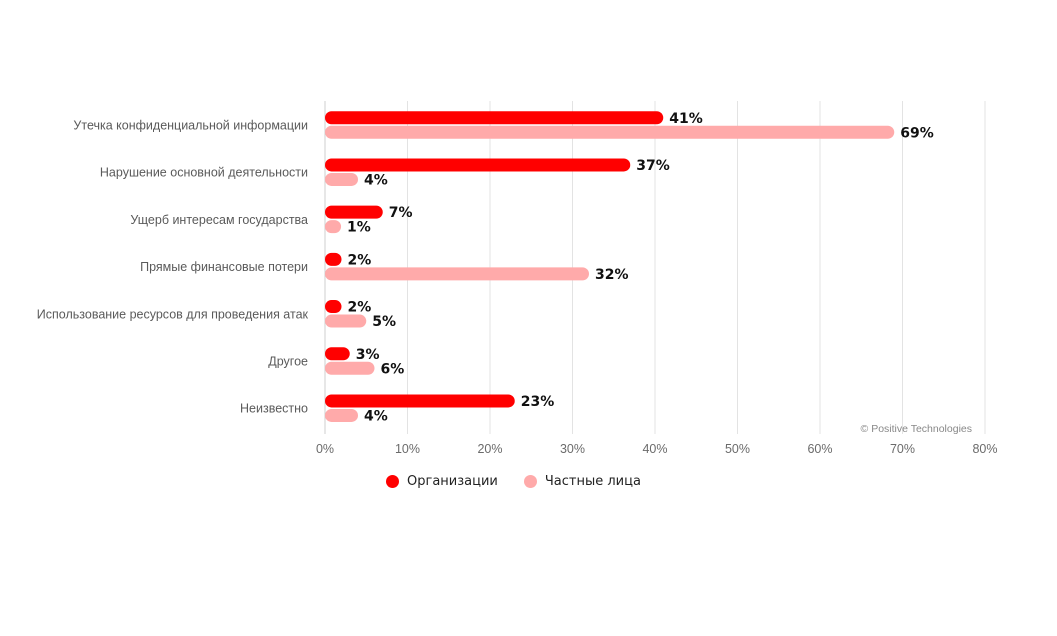 The image size is (1057, 636). What do you see at coordinates (359, 228) in the screenshot?
I see `data-label: 1%` at bounding box center [359, 228].